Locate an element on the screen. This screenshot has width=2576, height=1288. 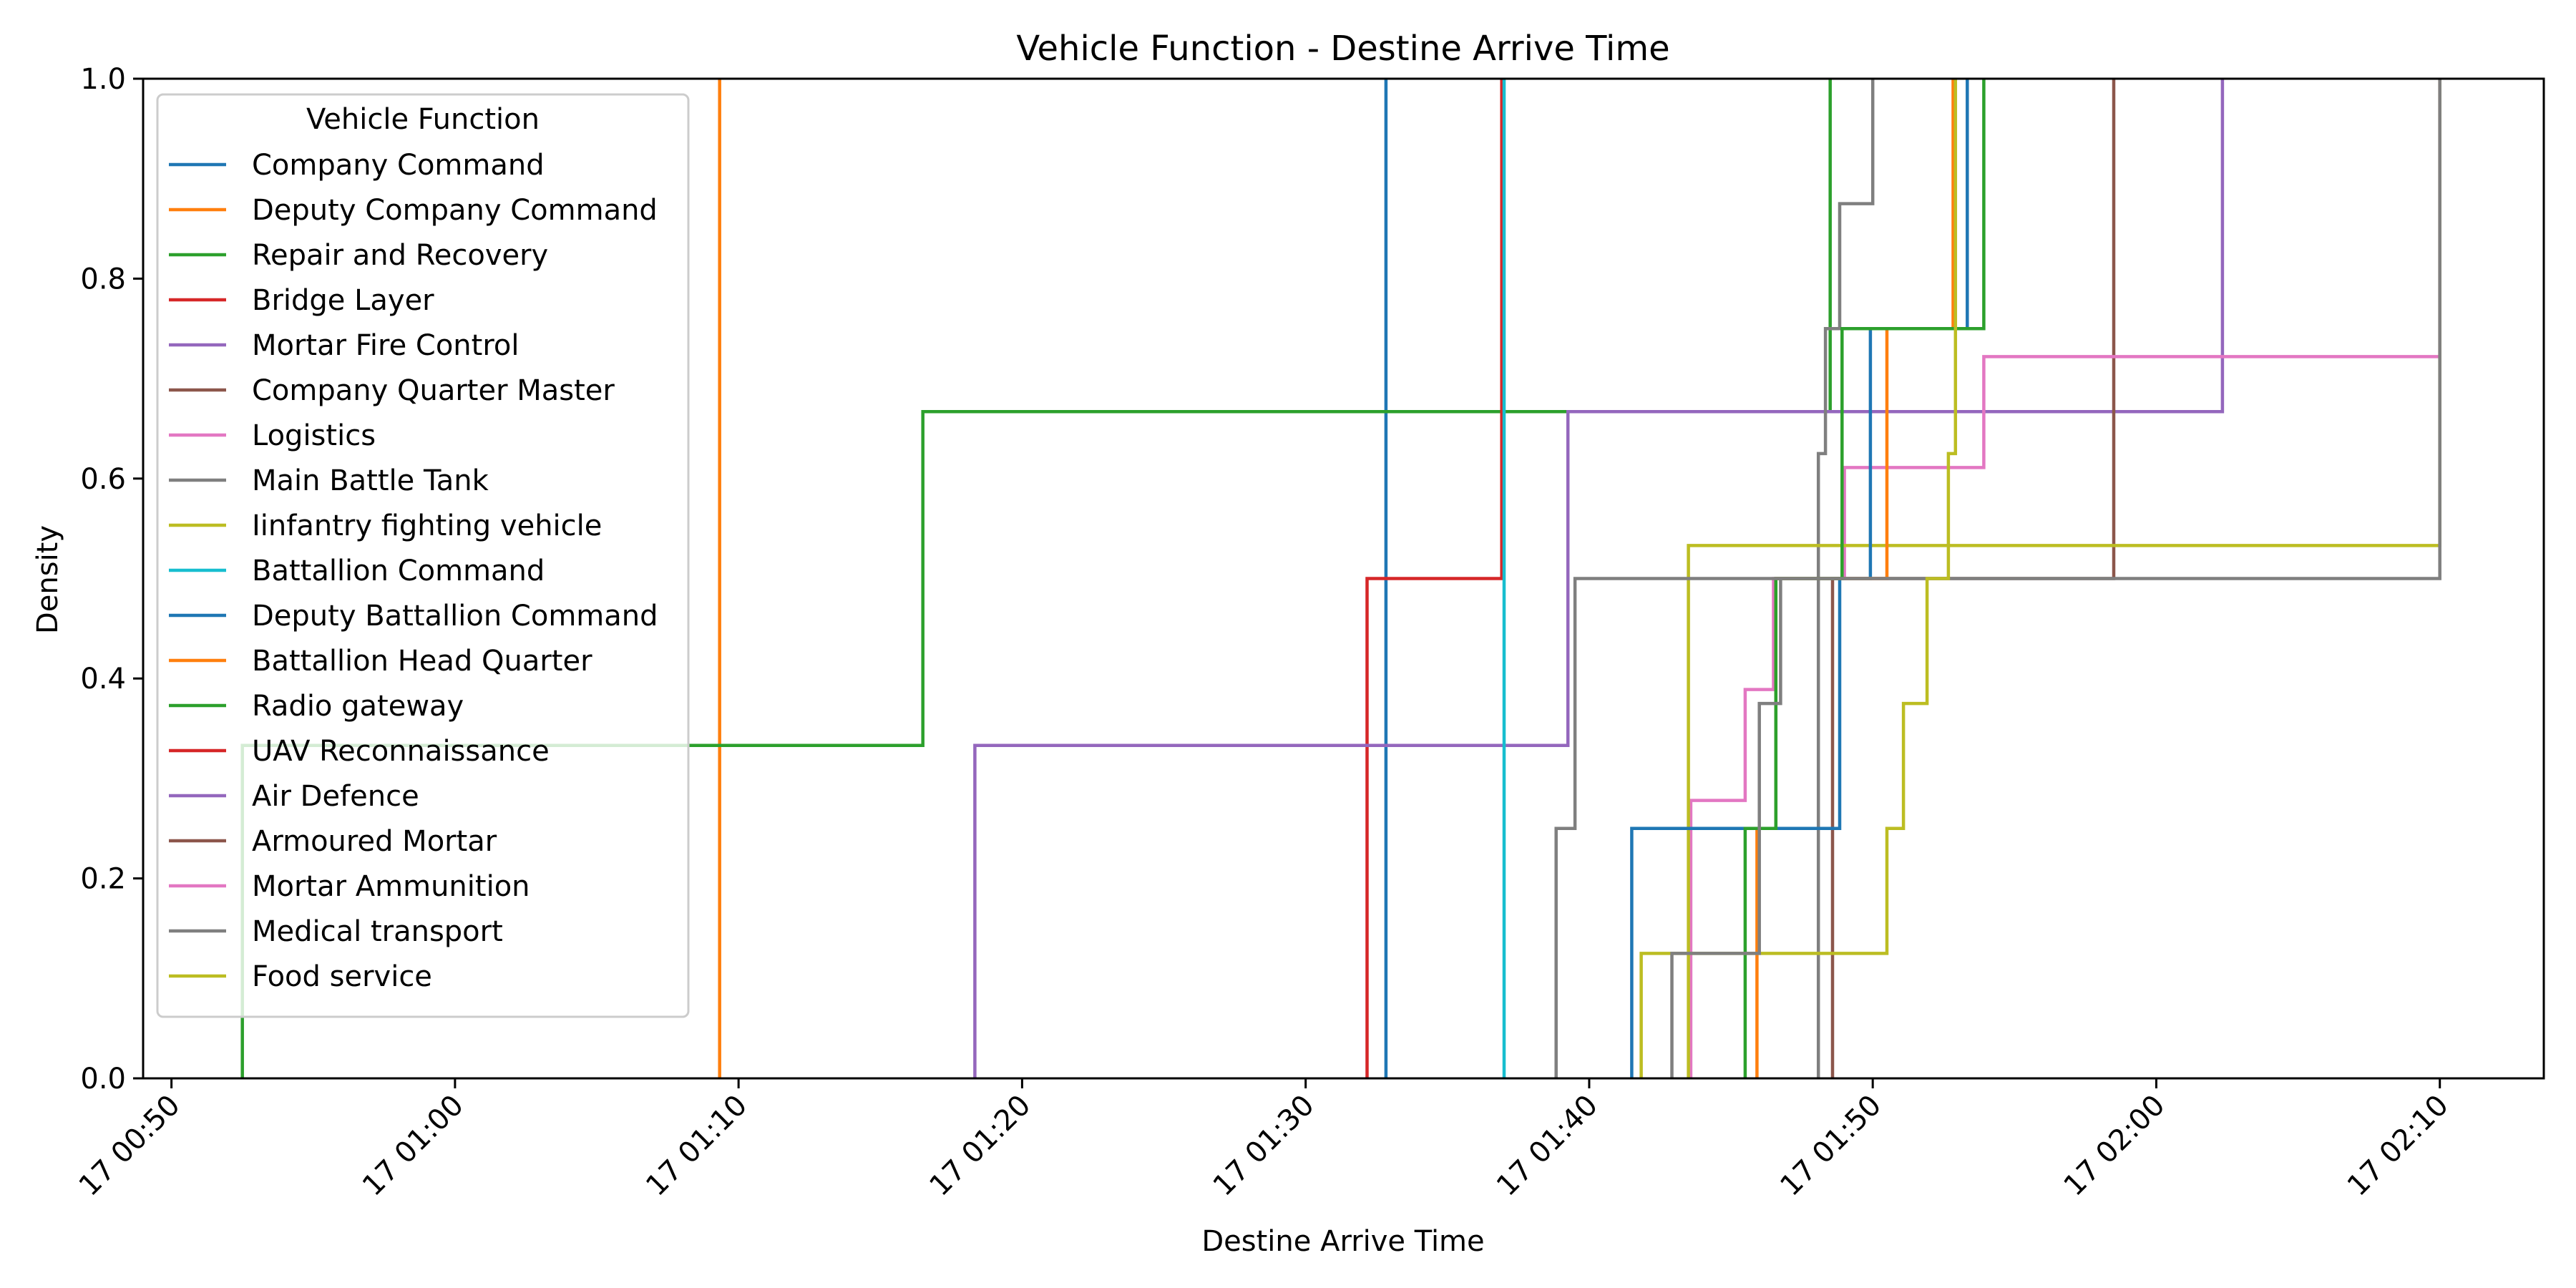
chart-title: Vehicle Function - Destine Arrive Time is located at coordinates (1342, 49).